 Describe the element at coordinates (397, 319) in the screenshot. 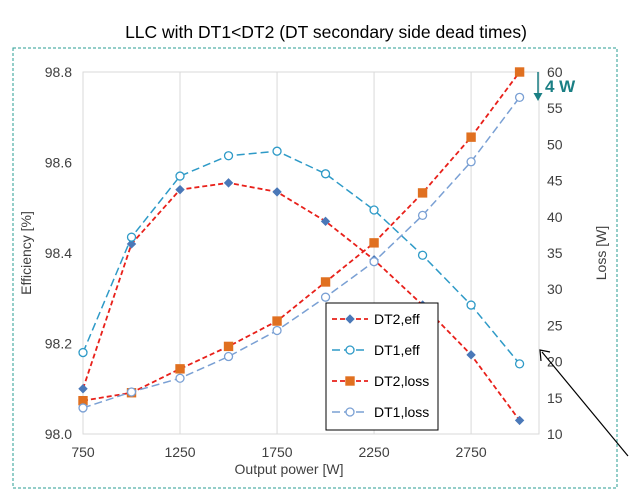

I see `legend-label: DT2,eff` at that location.